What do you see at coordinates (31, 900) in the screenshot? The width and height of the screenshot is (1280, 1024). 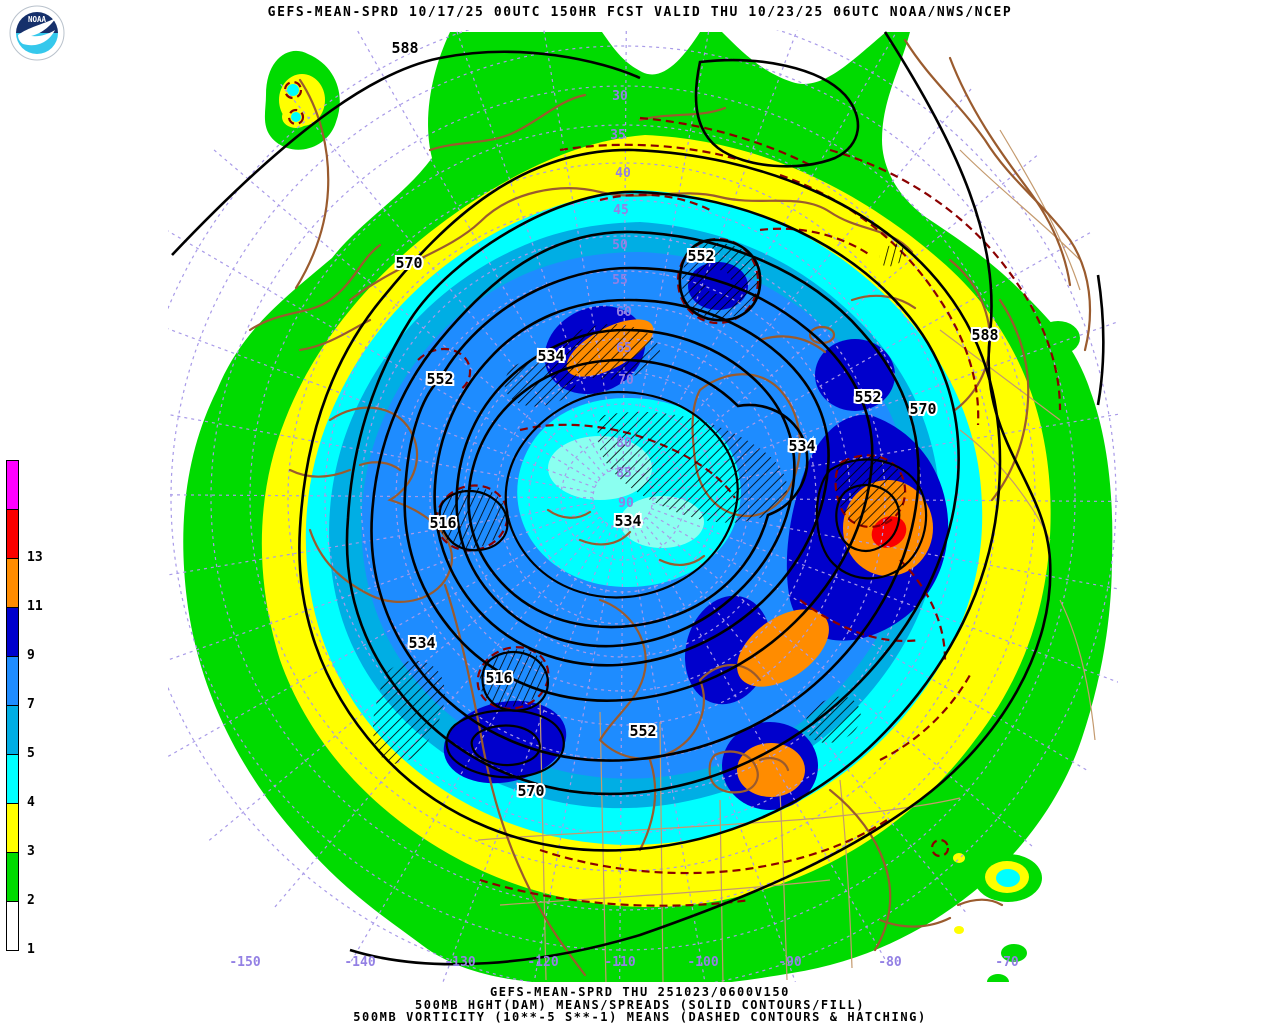 I see `legend-value: 2` at bounding box center [31, 900].